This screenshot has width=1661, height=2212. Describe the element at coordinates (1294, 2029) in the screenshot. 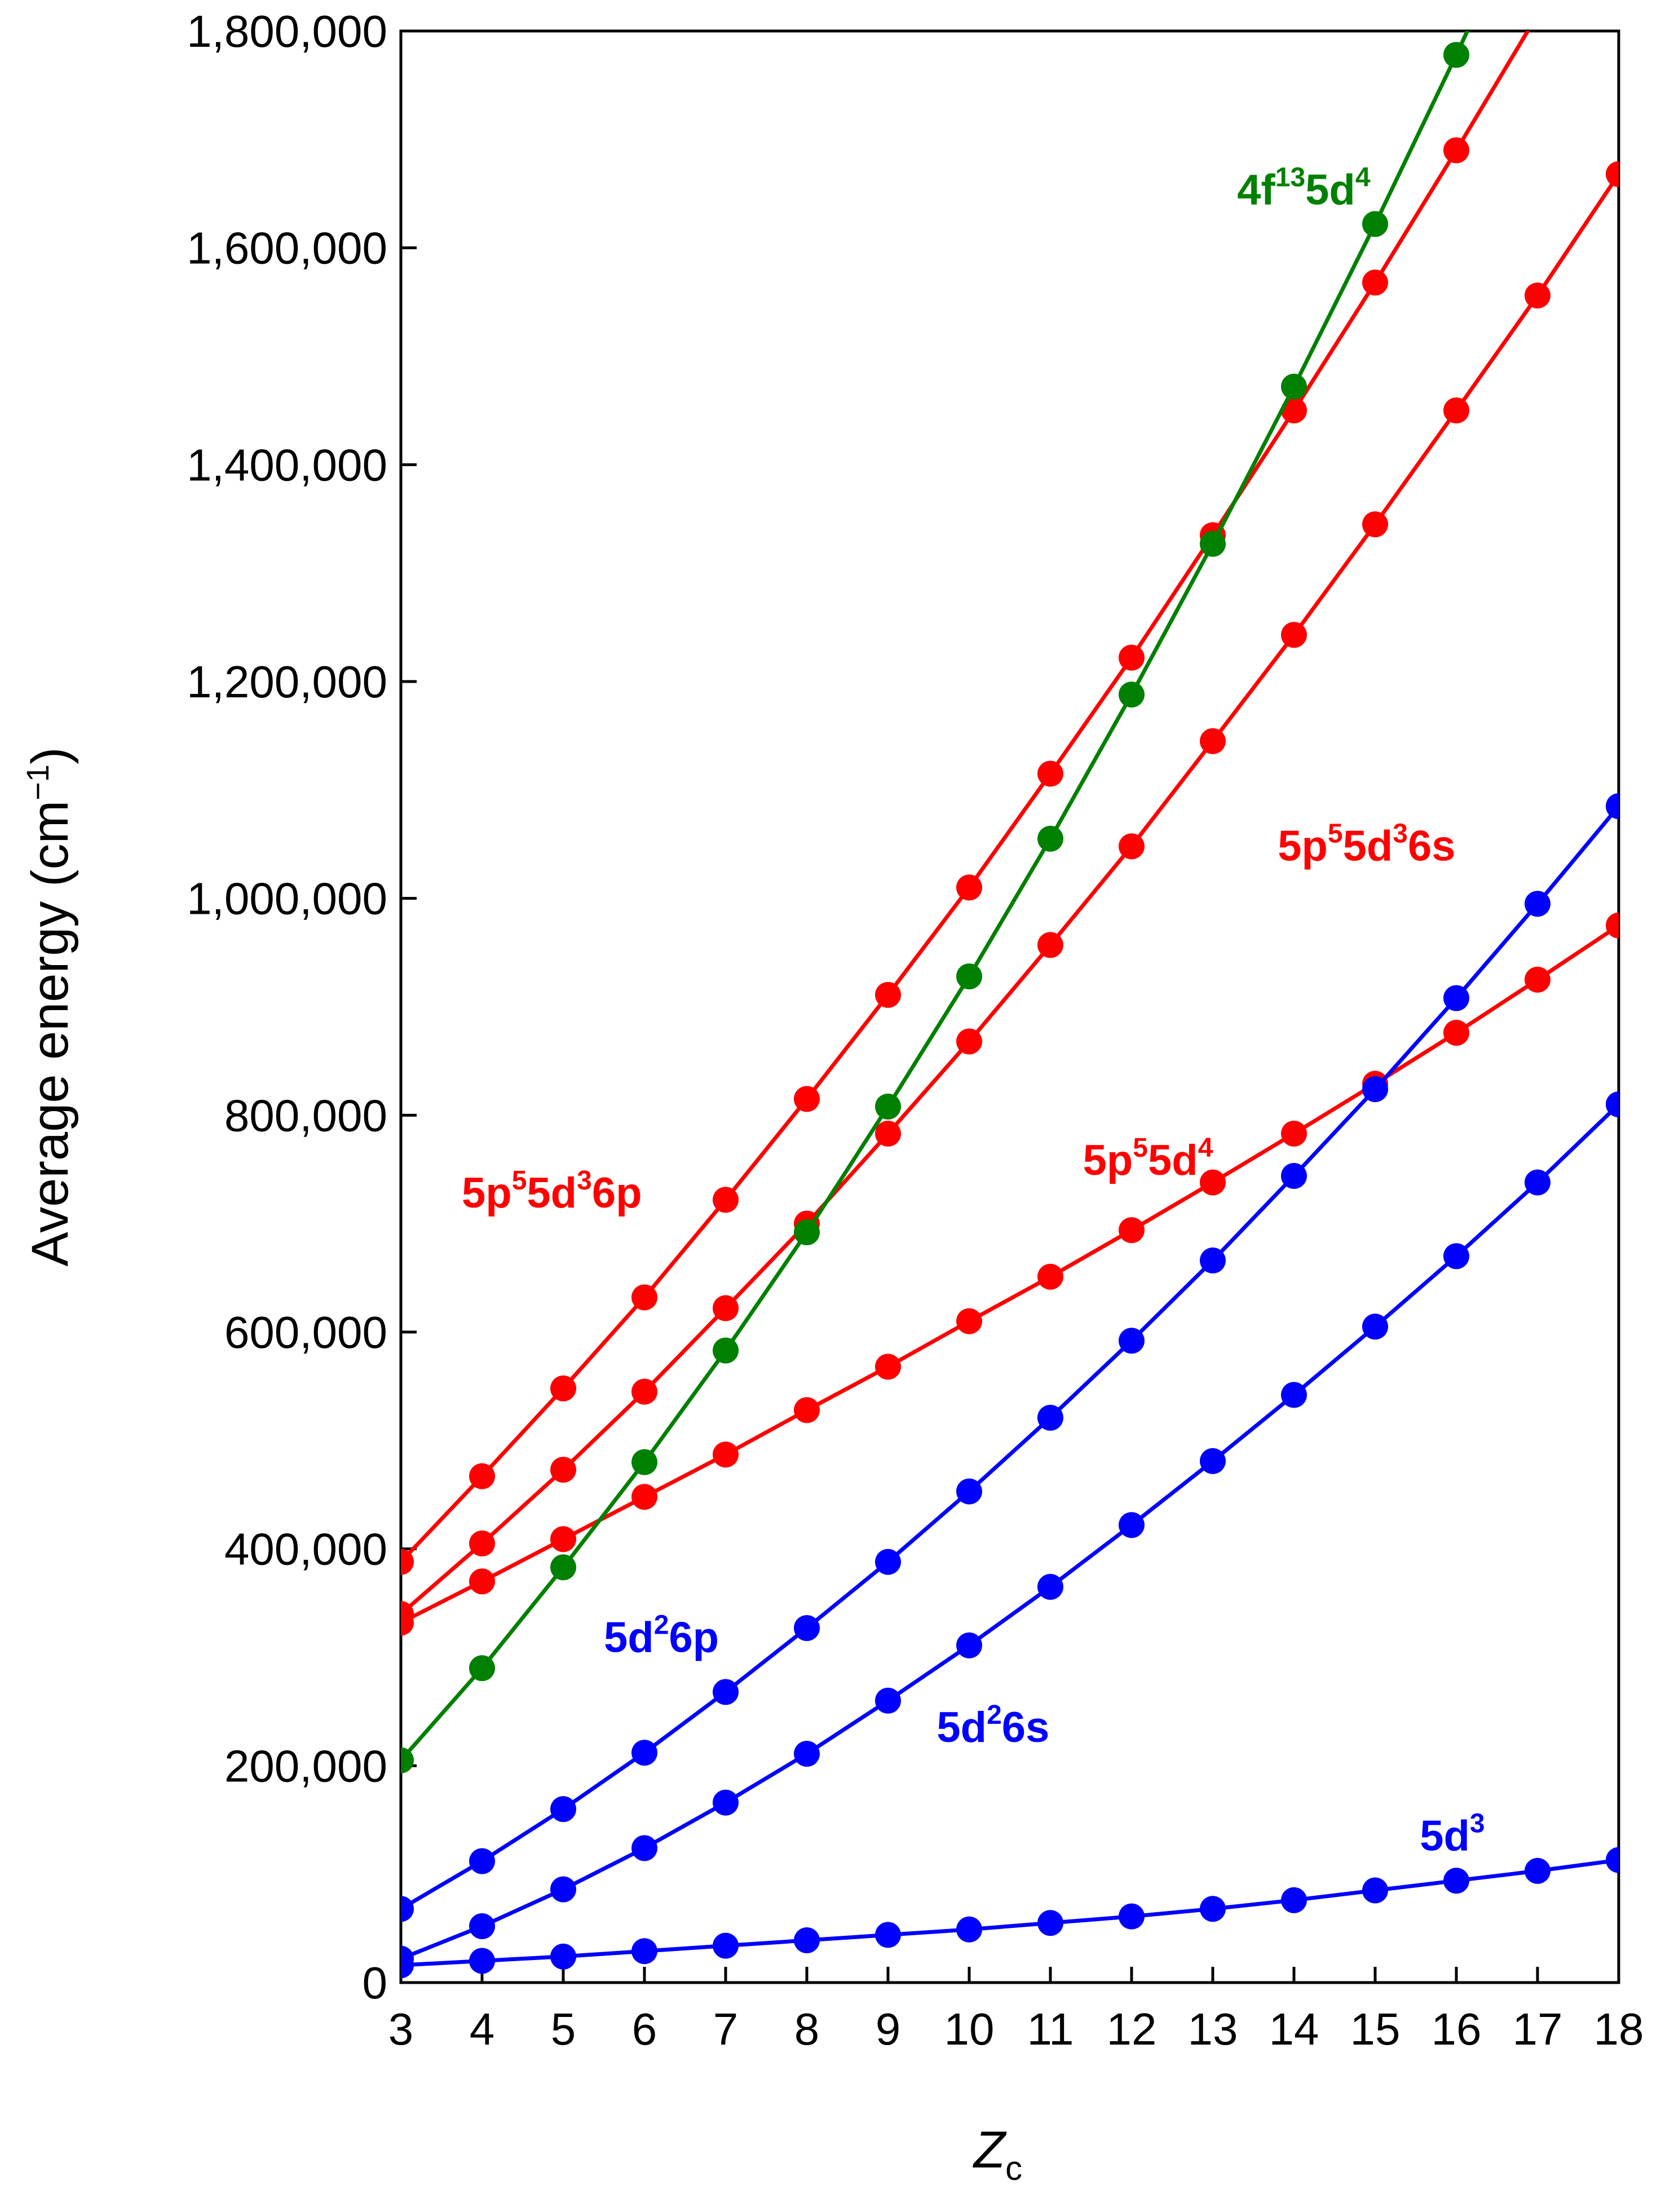

I see `x-tick-label: 14` at that location.